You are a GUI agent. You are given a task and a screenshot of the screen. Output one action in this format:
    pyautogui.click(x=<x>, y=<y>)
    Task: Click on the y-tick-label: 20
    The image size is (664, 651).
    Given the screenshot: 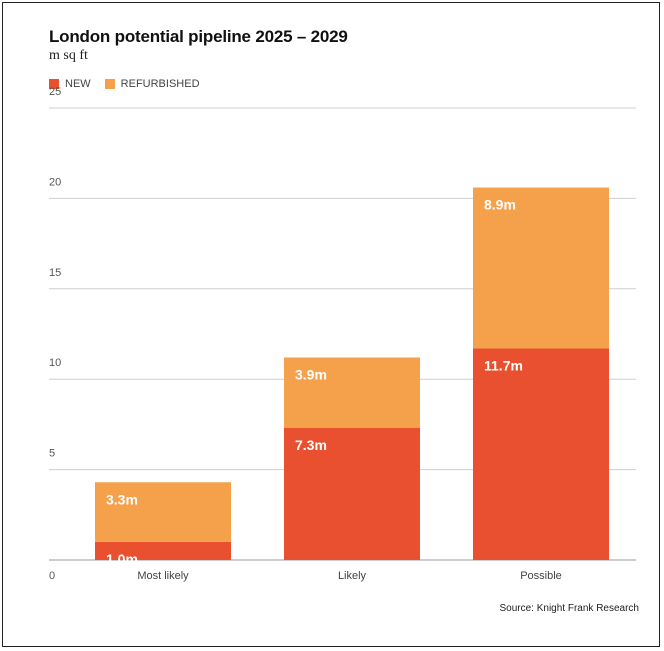 What is the action you would take?
    pyautogui.click(x=55, y=182)
    